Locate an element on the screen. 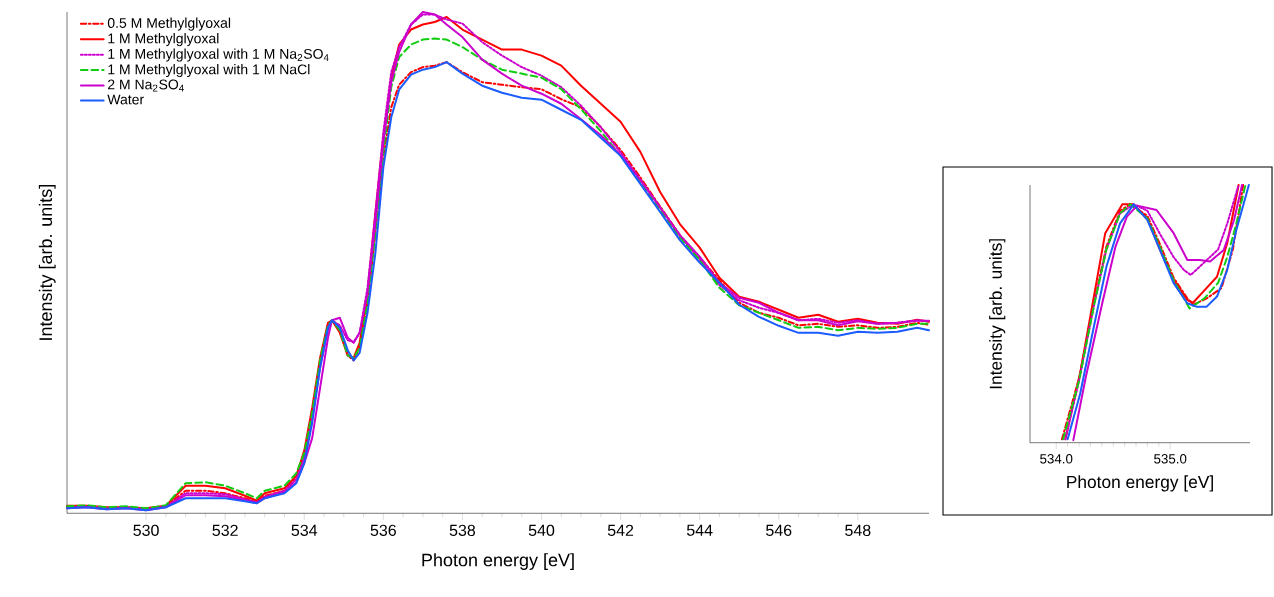  x-tick-label: 530 is located at coordinates (146, 530).